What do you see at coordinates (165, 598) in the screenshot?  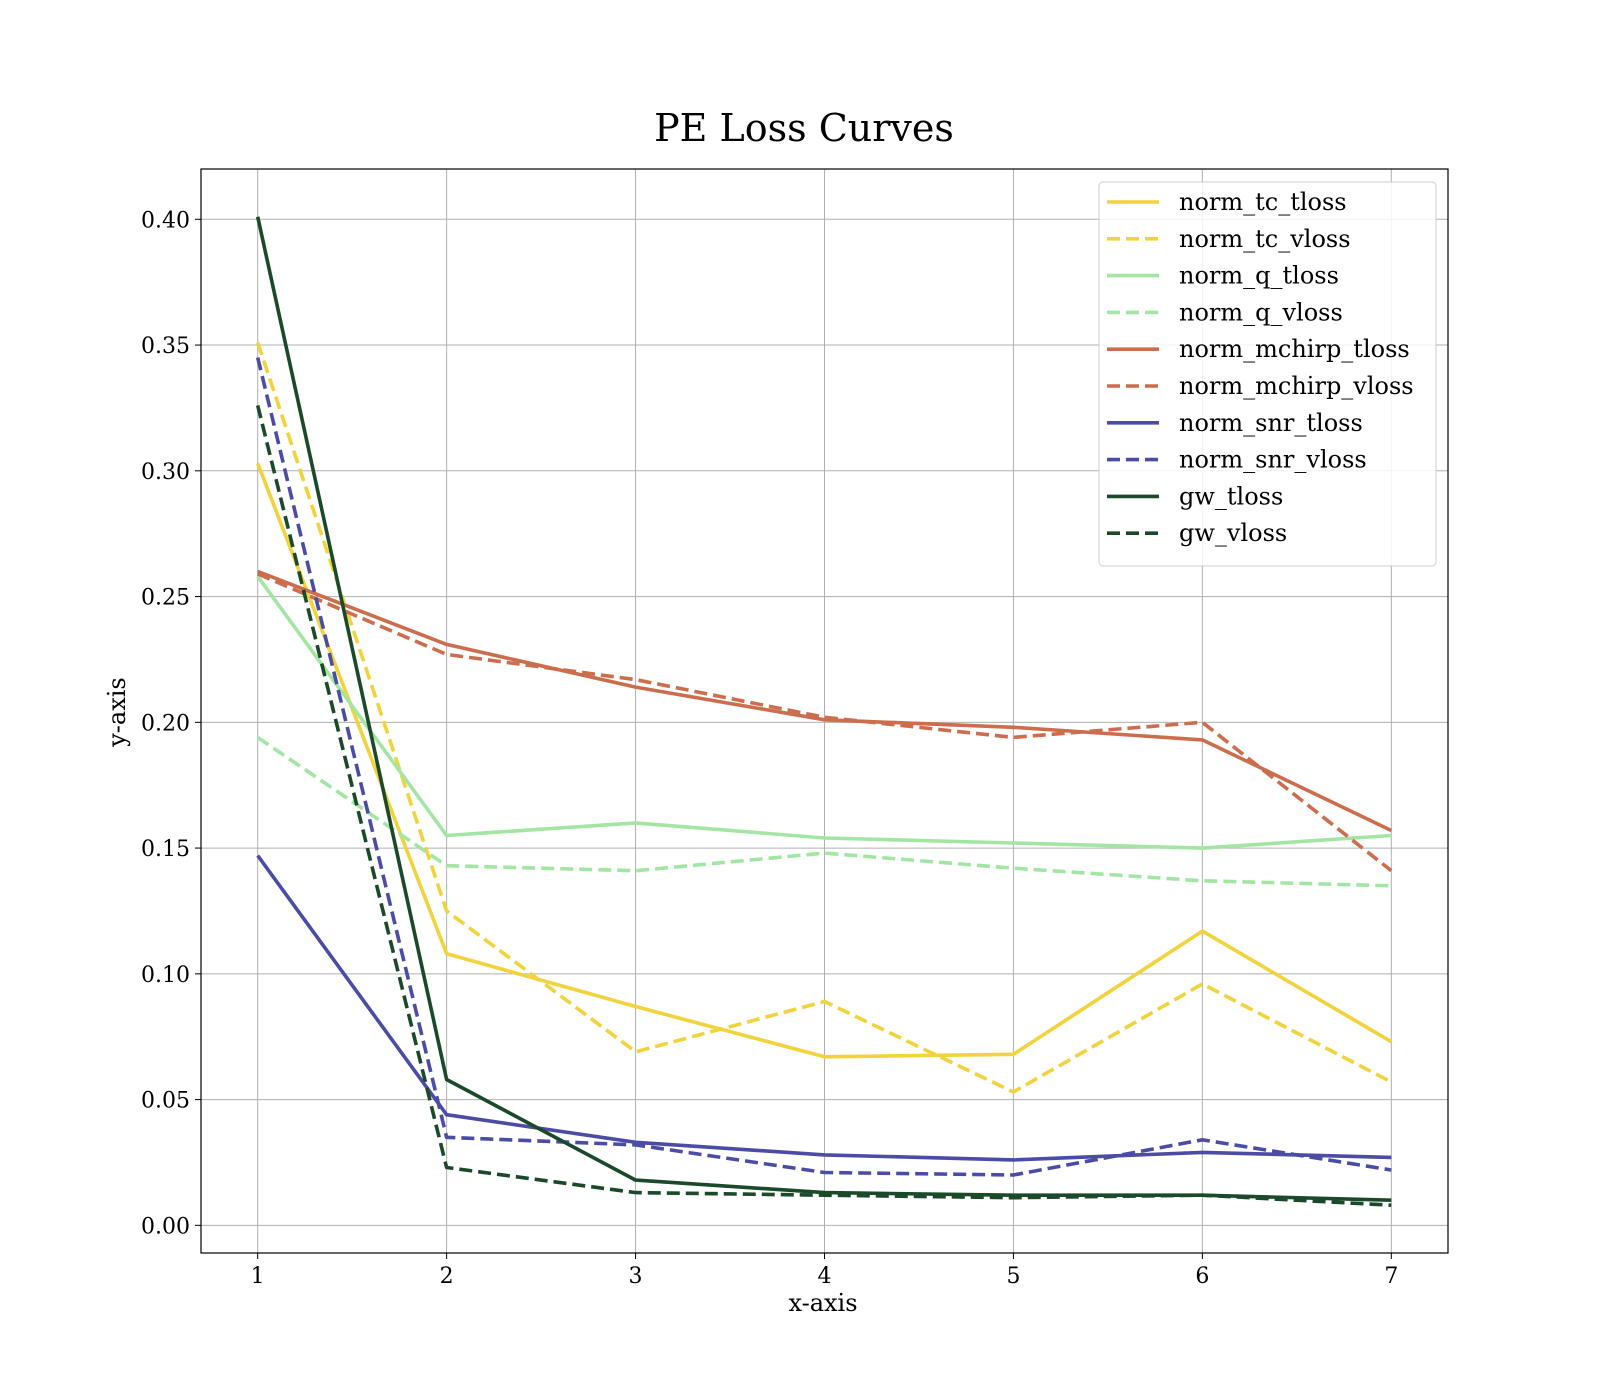 I see `y-tick-label: 0.25` at bounding box center [165, 598].